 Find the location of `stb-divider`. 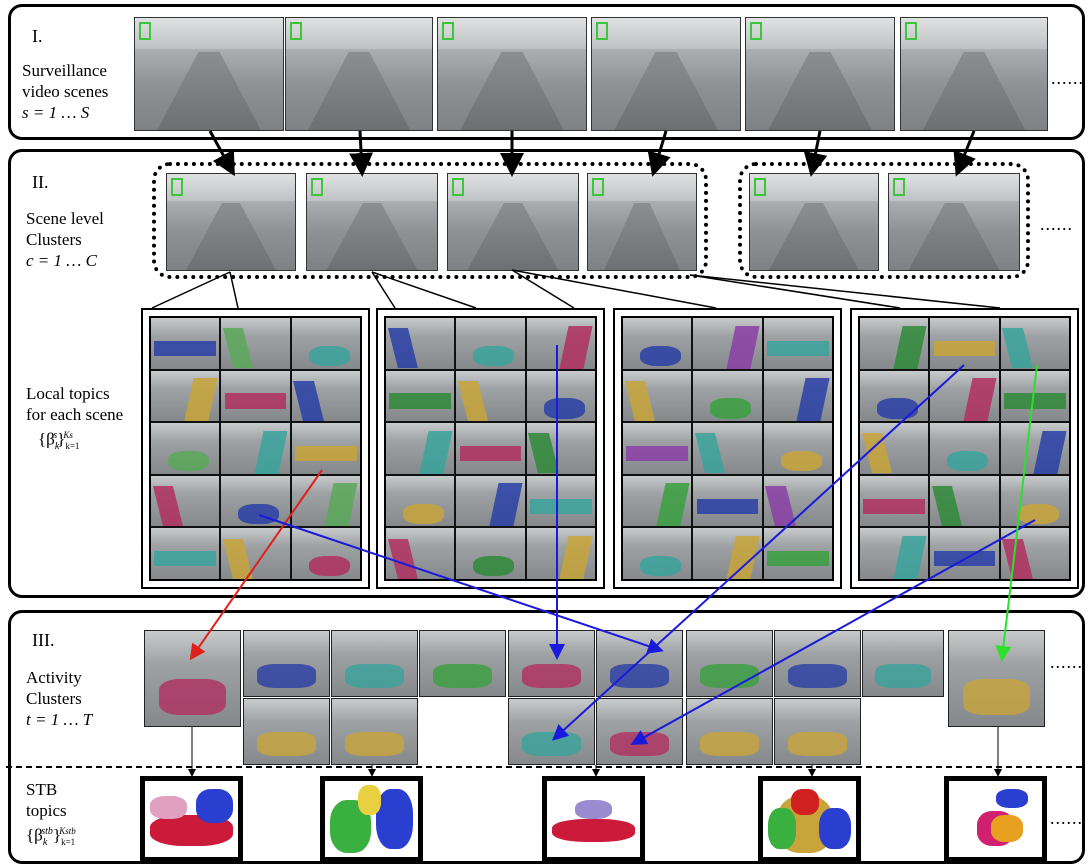

stb-divider is located at coordinates (544, 767).